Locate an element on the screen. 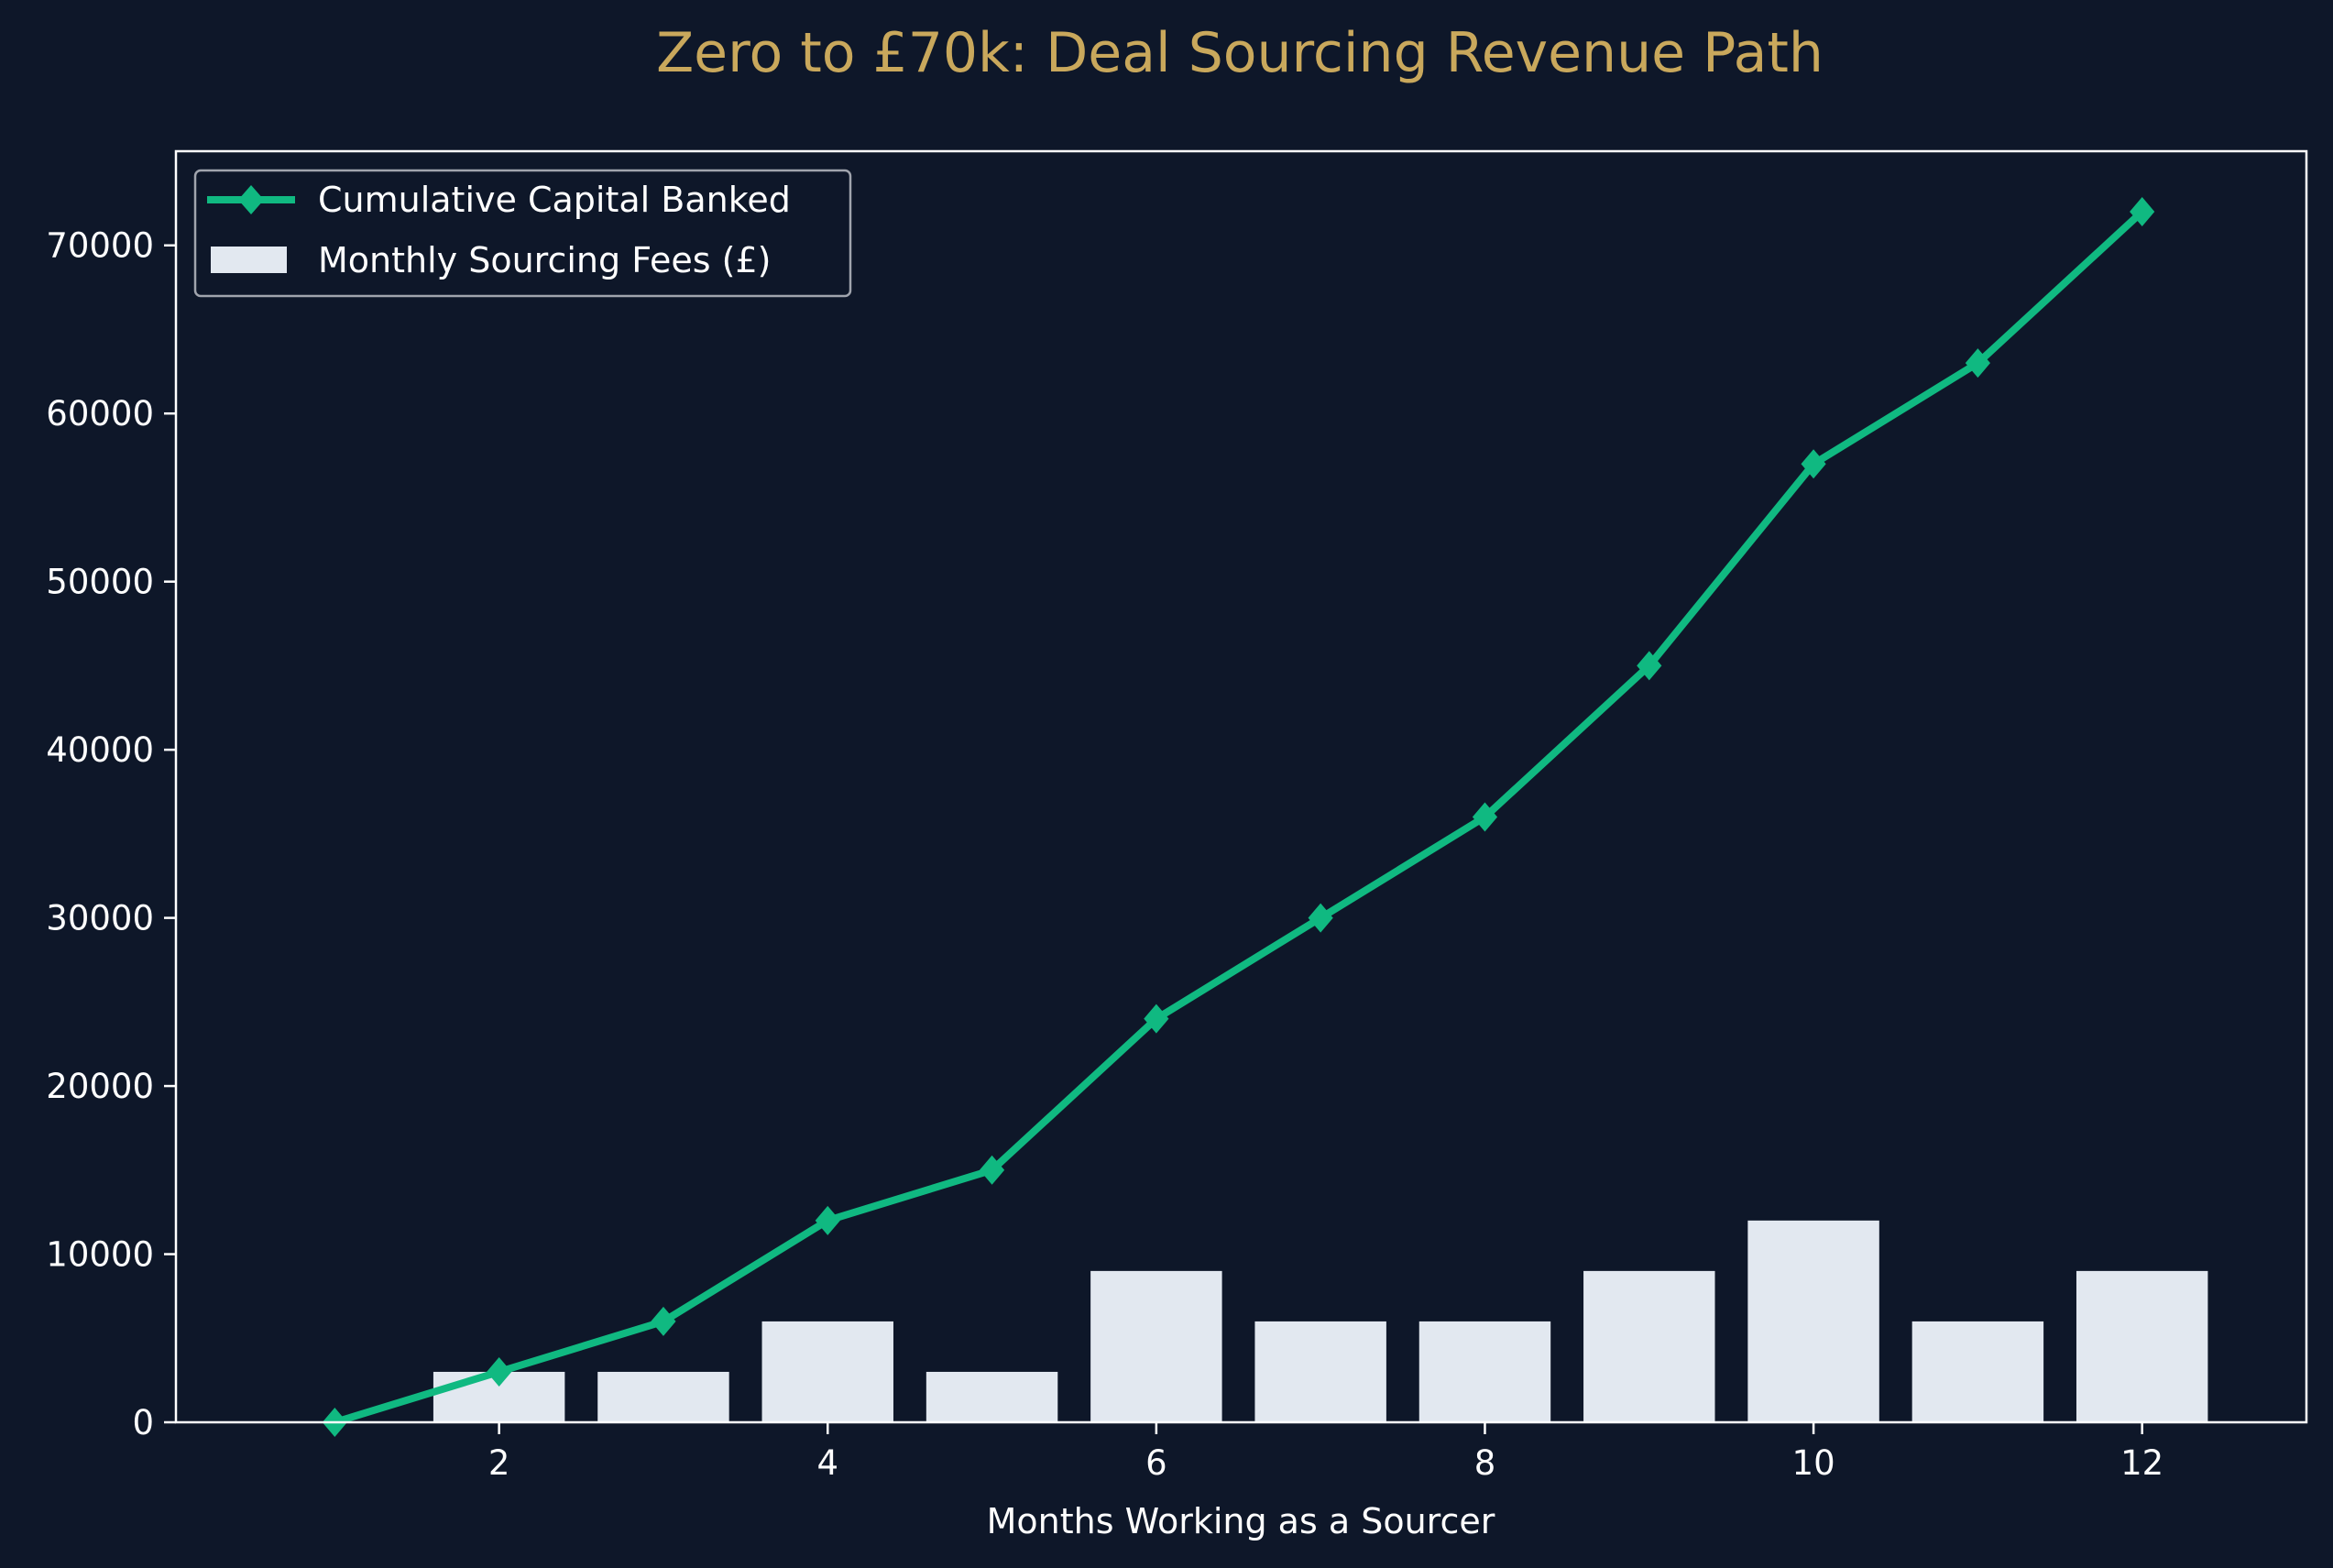 Image resolution: width=2333 pixels, height=1568 pixels. legend-label-cumulative: Cumulative Capital Banked is located at coordinates (554, 200).